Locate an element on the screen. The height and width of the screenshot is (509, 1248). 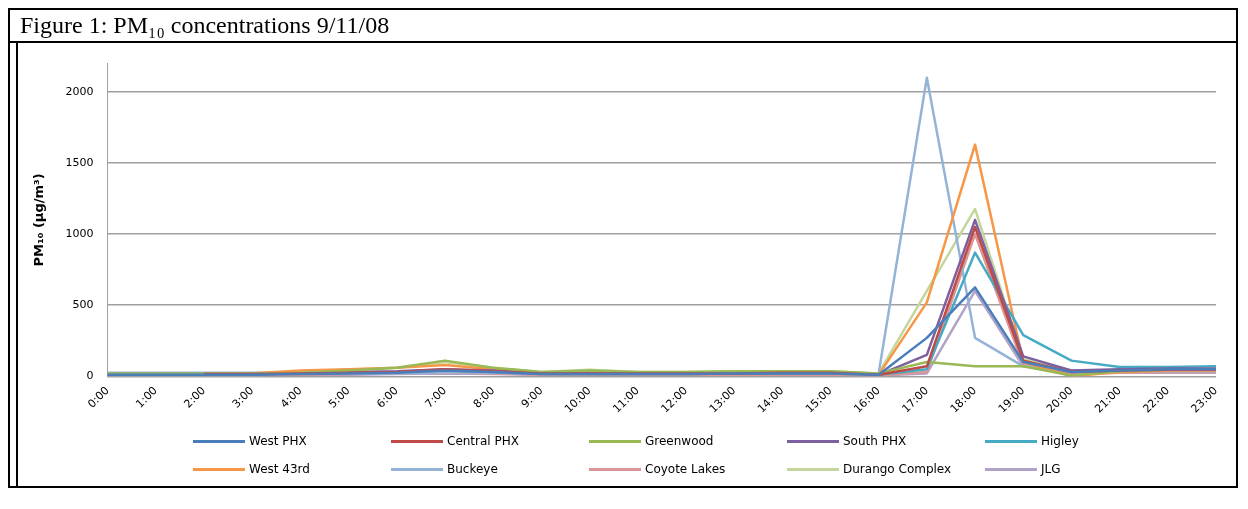
legend-label: Coyote Lakes is located at coordinates (685, 469).